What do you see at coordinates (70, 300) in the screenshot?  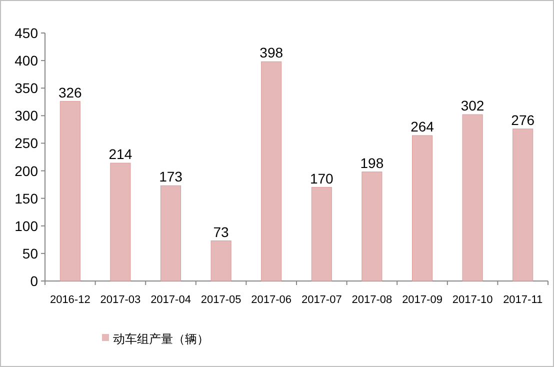 I see `x-tick-label: 2016-12` at bounding box center [70, 300].